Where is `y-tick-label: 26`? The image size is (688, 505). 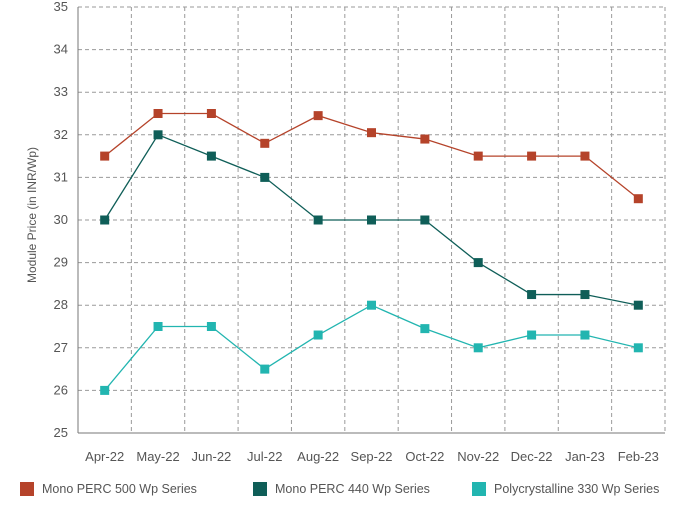 y-tick-label: 26 is located at coordinates (61, 389).